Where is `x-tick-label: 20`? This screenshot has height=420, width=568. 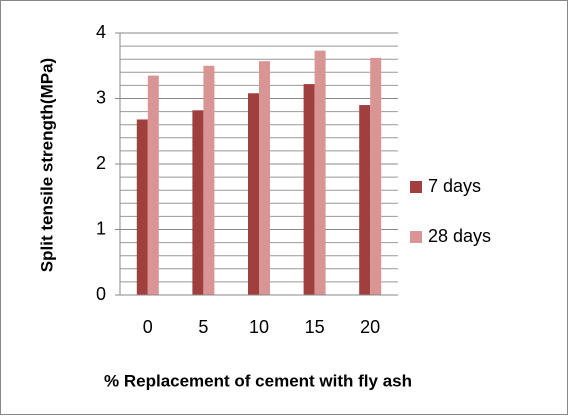 x-tick-label: 20 is located at coordinates (370, 327).